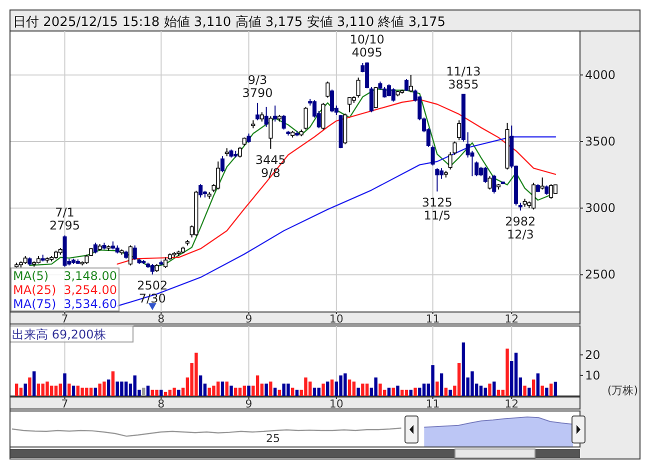 This screenshot has width=653, height=470. I want to click on y-tick-label: 2500, so click(600, 275).